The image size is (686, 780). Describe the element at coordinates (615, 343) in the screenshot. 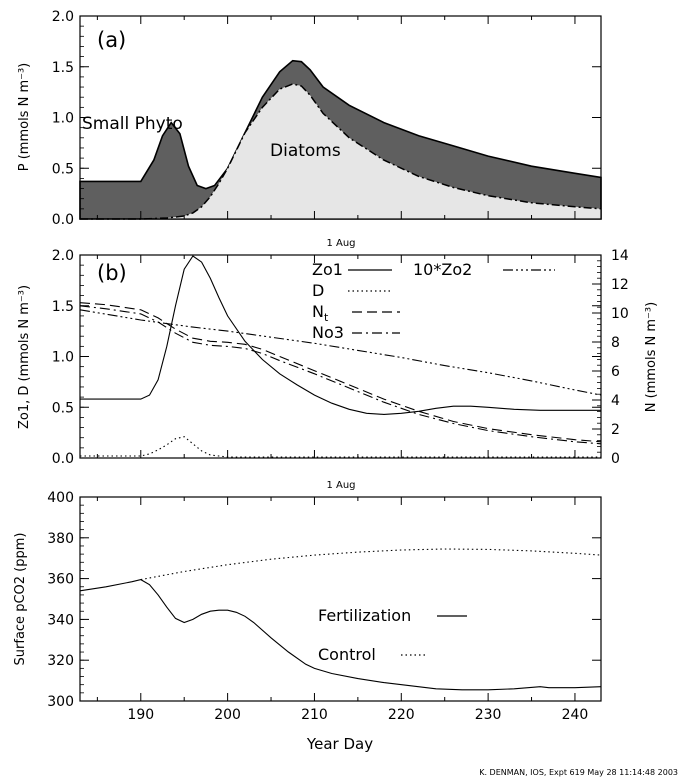

I see `y-right-tick-label: 8` at that location.